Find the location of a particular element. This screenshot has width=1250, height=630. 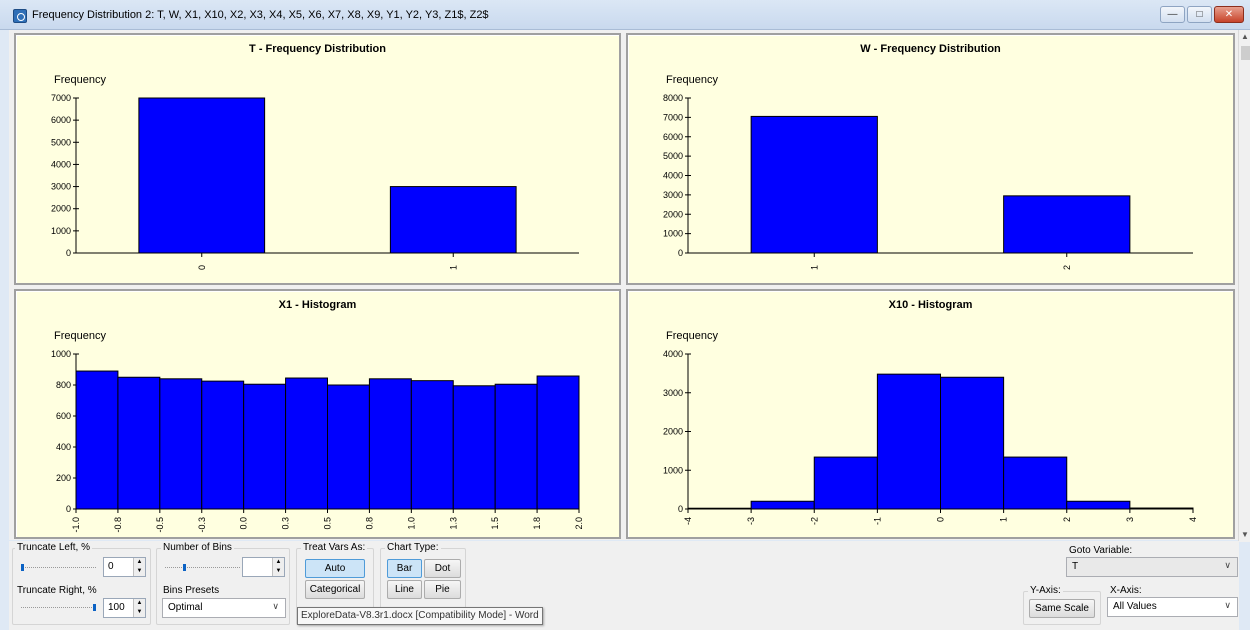

x-tick-label: -3 is located at coordinates (751, 521).